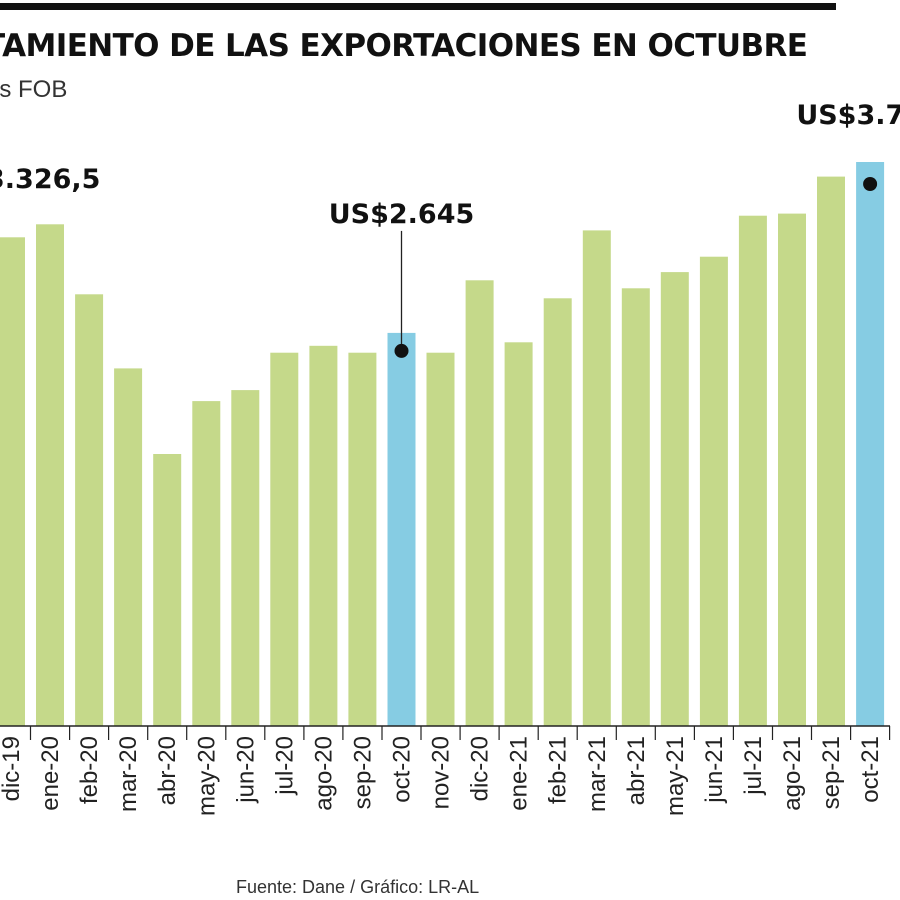 The height and width of the screenshot is (900, 900). Describe the element at coordinates (206, 776) in the screenshot. I see `x-tick-label-may-20: may-20` at that location.